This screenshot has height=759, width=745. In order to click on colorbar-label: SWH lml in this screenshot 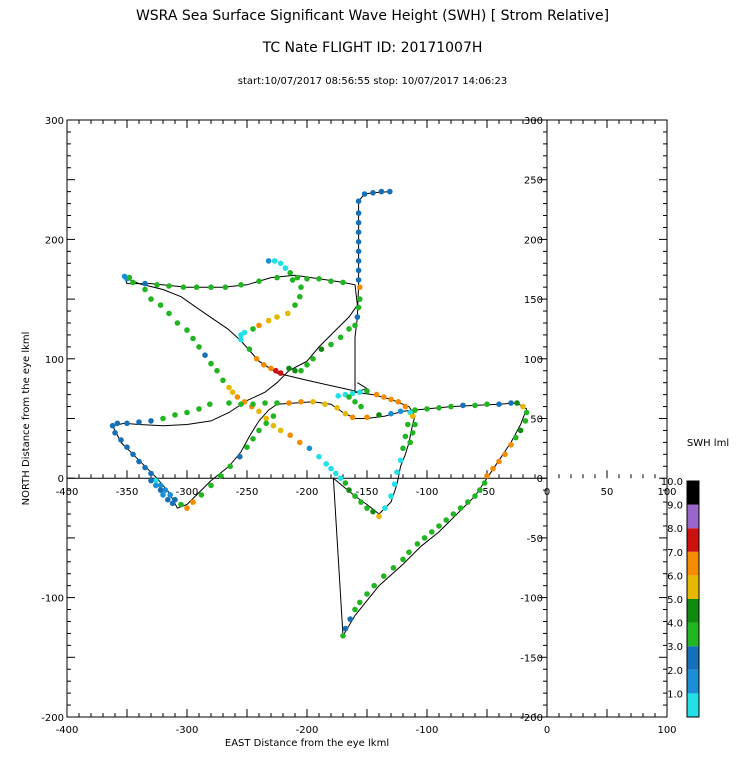, I will do `click(708, 443)`.